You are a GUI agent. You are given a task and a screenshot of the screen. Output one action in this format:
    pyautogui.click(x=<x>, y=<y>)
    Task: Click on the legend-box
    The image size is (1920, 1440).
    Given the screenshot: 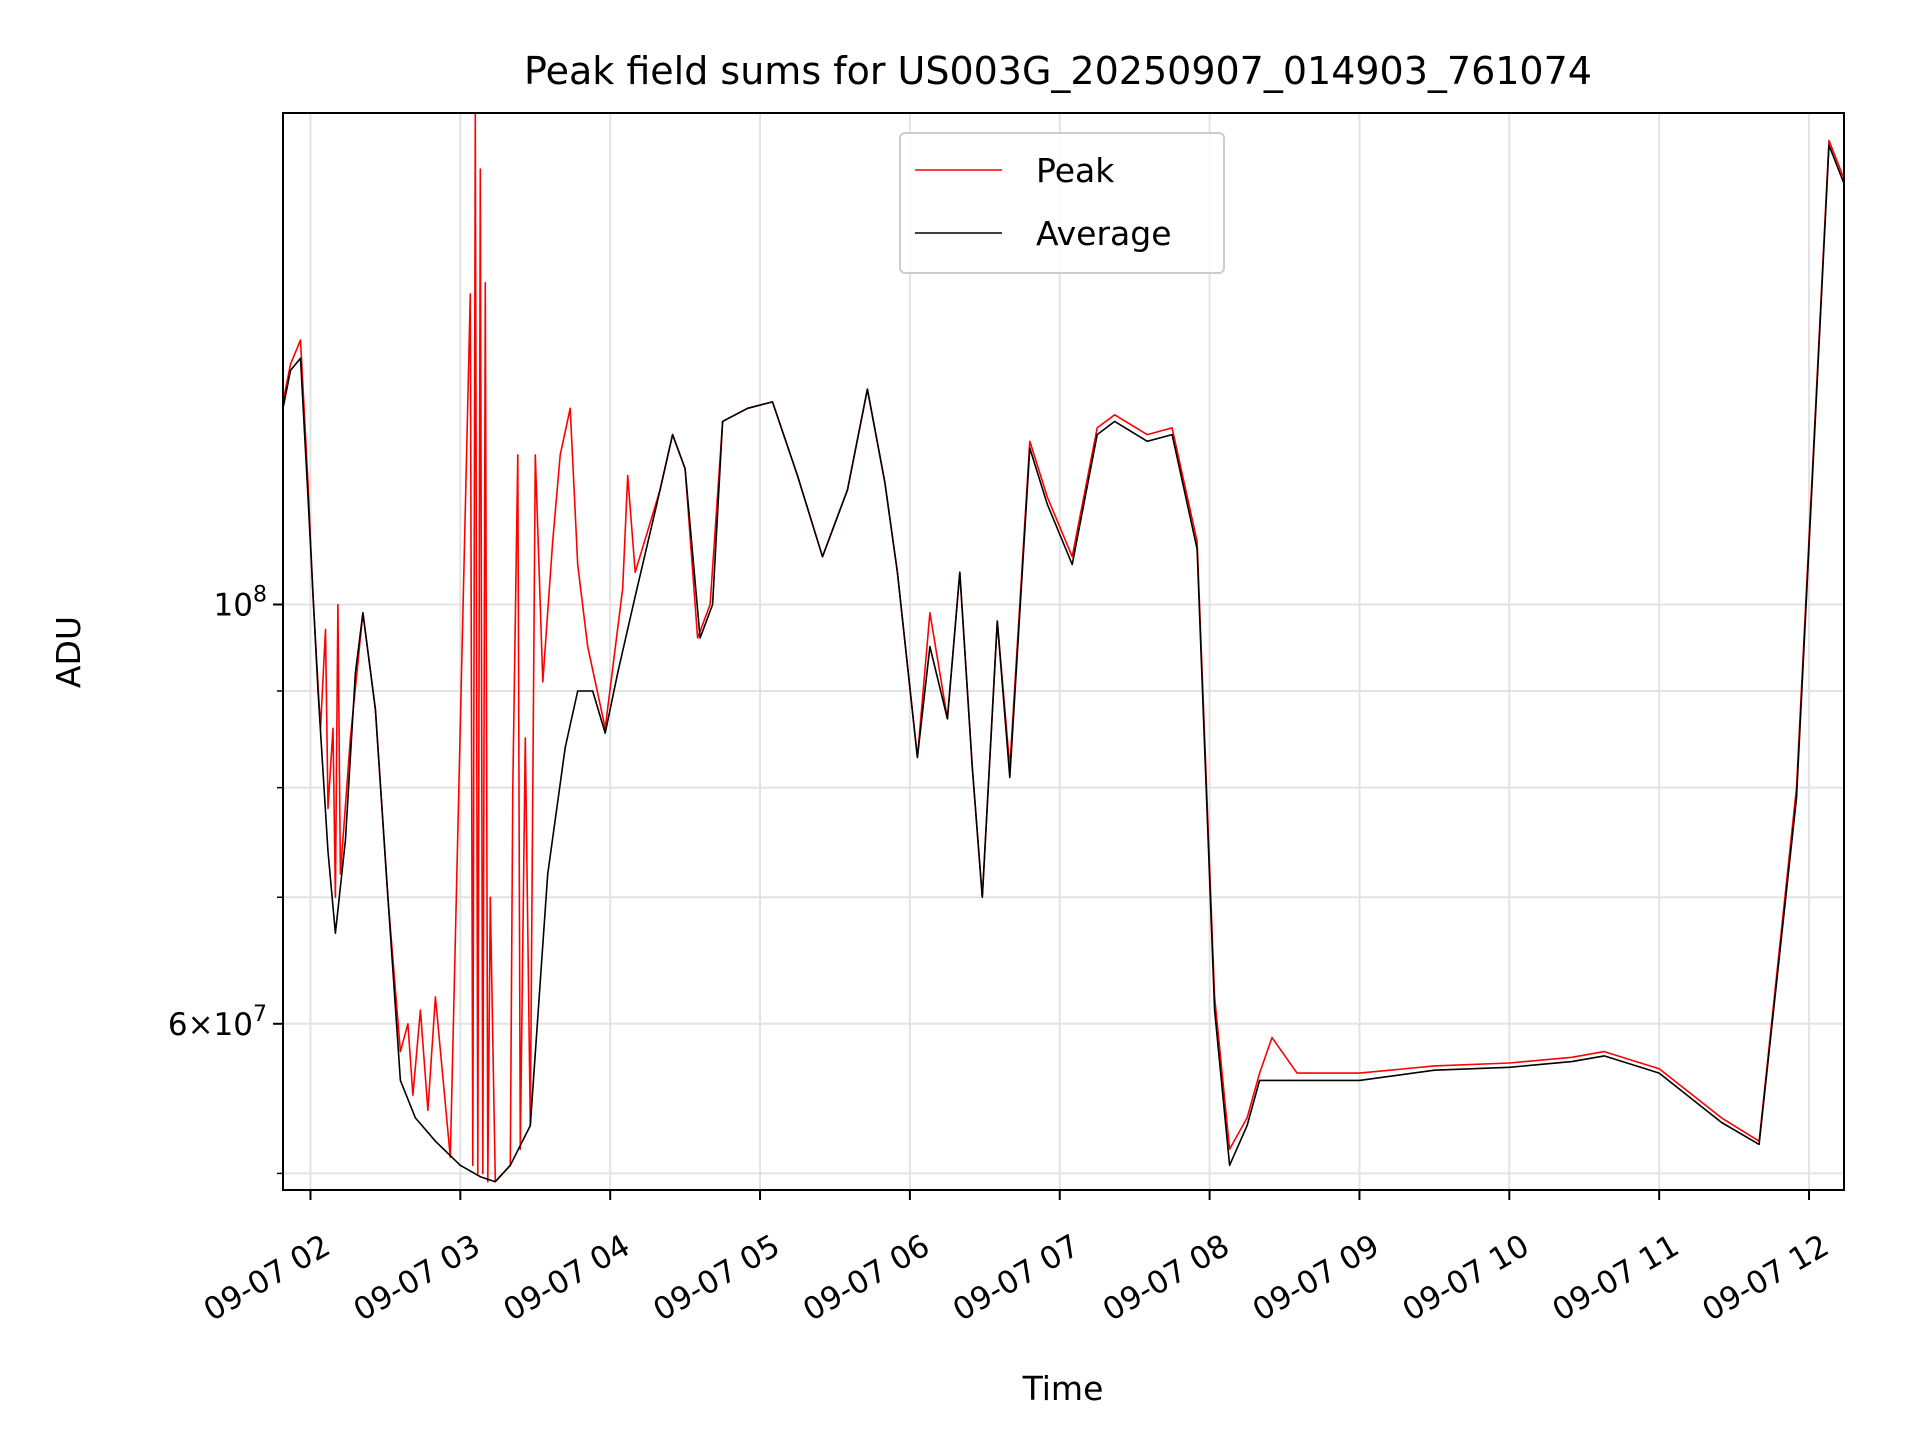 What is the action you would take?
    pyautogui.click(x=1062, y=203)
    